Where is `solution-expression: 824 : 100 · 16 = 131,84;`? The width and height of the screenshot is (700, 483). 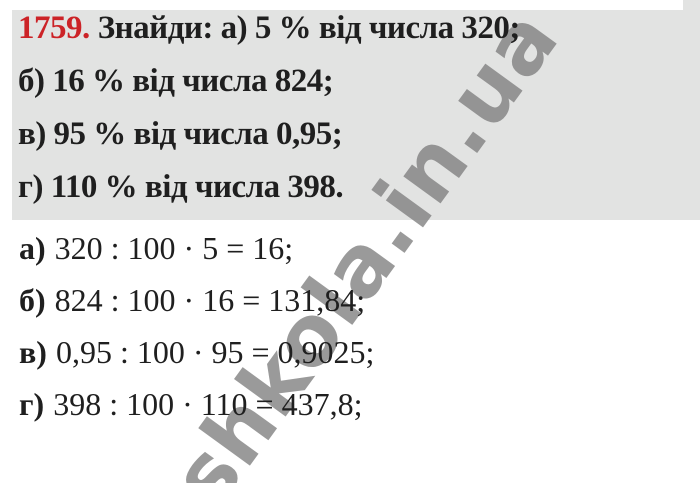 solution-expression: 824 : 100 · 16 = 131,84; is located at coordinates (210, 300).